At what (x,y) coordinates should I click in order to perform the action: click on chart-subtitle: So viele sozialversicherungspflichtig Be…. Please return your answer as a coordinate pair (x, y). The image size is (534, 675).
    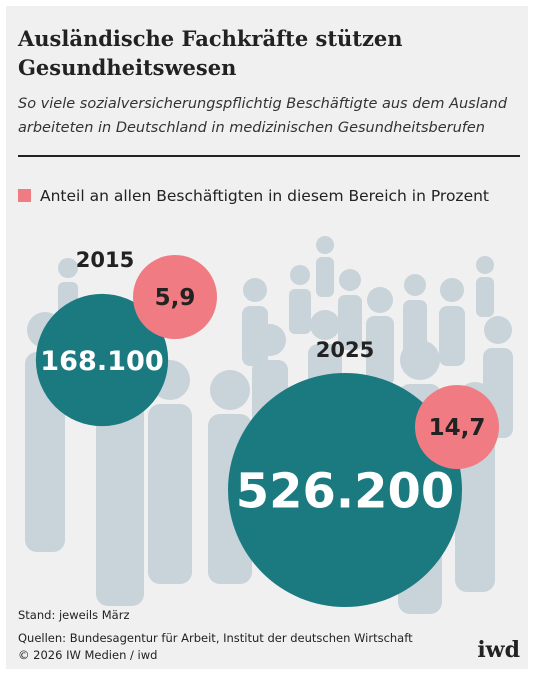
    Looking at the image, I should click on (263, 116).